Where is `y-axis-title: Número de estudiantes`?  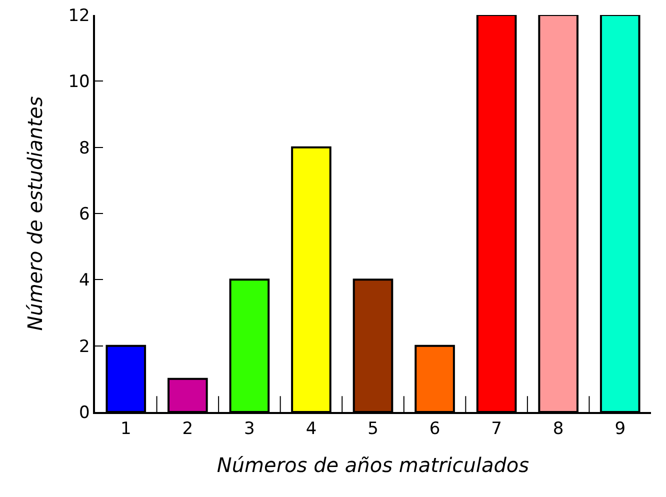 y-axis-title: Número de estudiantes is located at coordinates (35, 213).